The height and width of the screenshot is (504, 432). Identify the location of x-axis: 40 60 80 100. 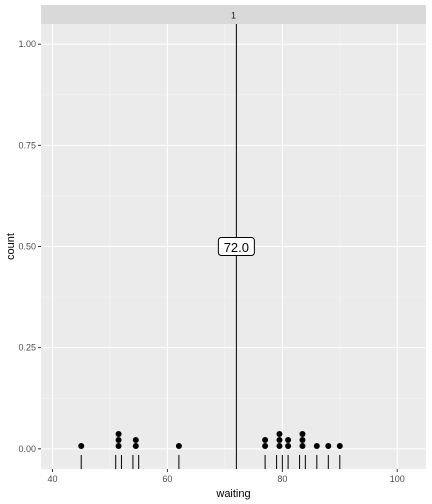
(226, 476).